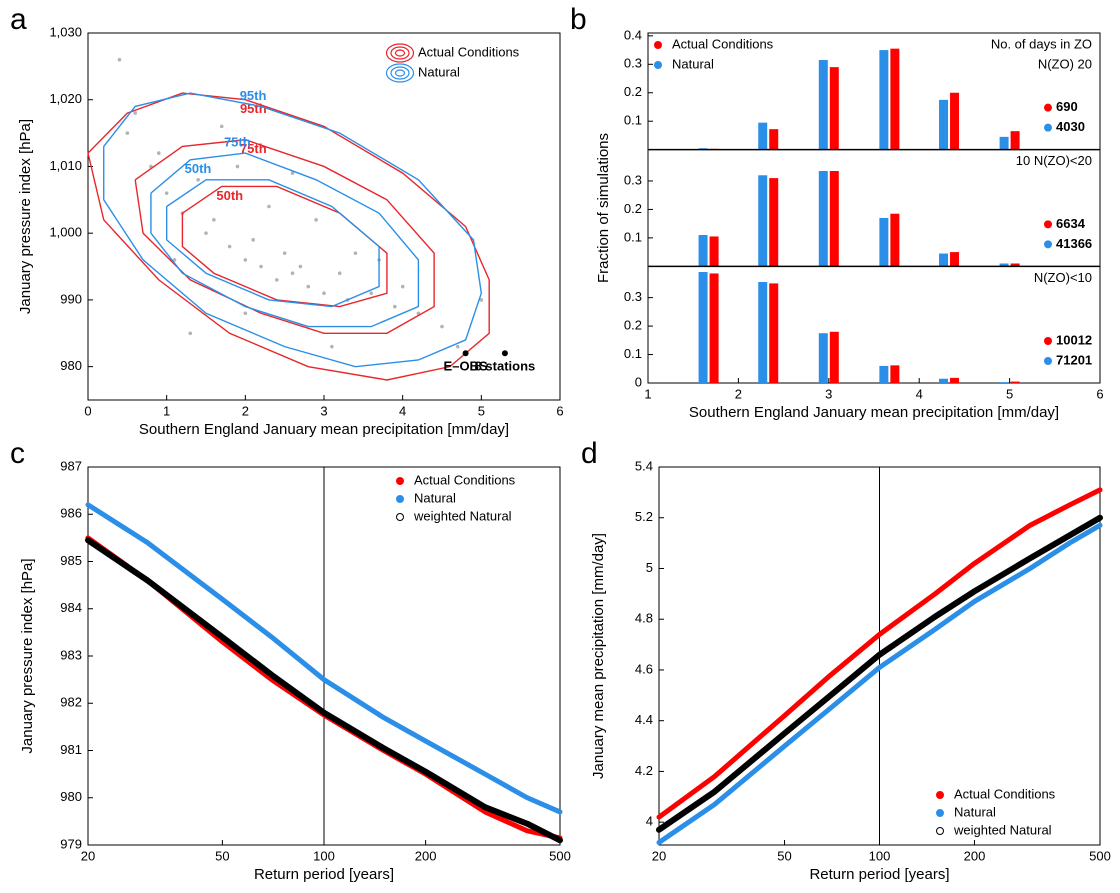 The height and width of the screenshot is (893, 1120). What do you see at coordinates (65, 232) in the screenshot?
I see `y-tick-label: 1,000` at bounding box center [65, 232].